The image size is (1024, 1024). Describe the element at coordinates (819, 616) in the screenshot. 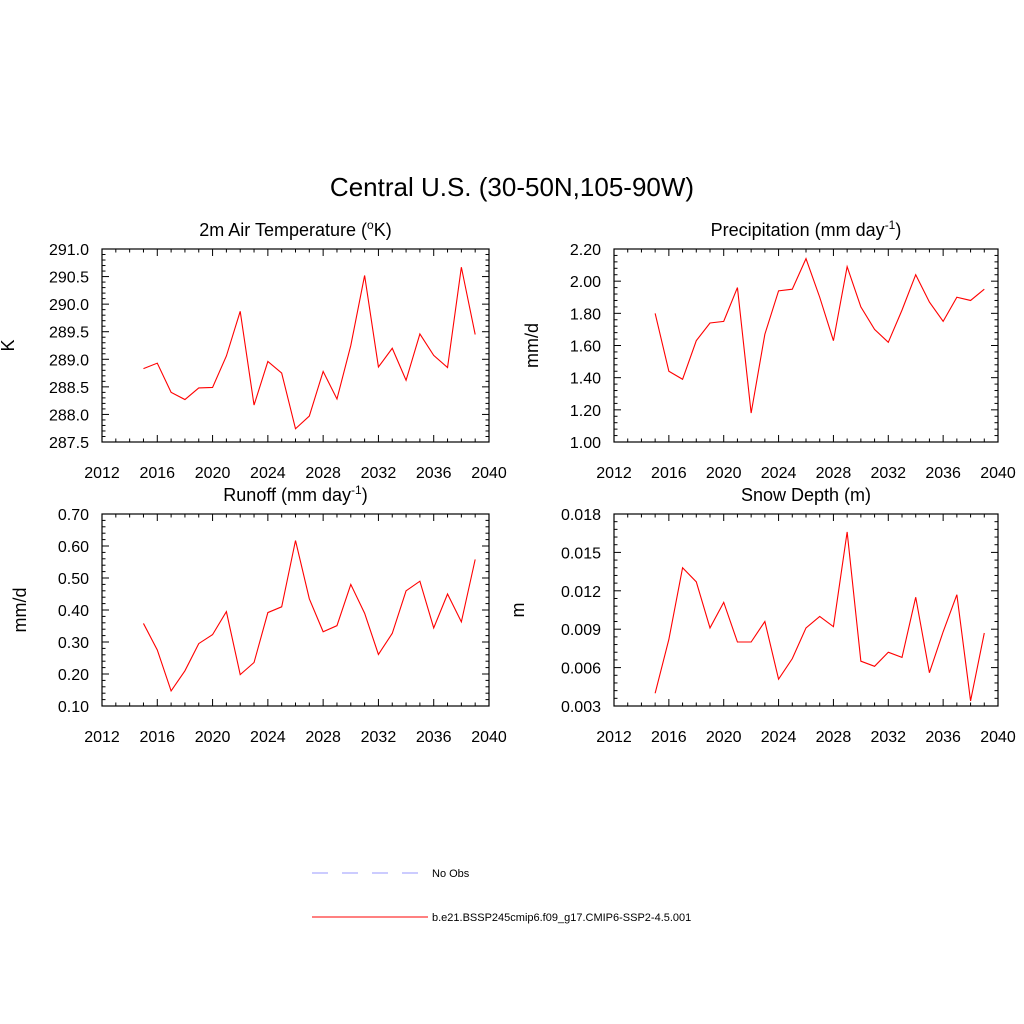

I see `series-line-snow-depth` at that location.